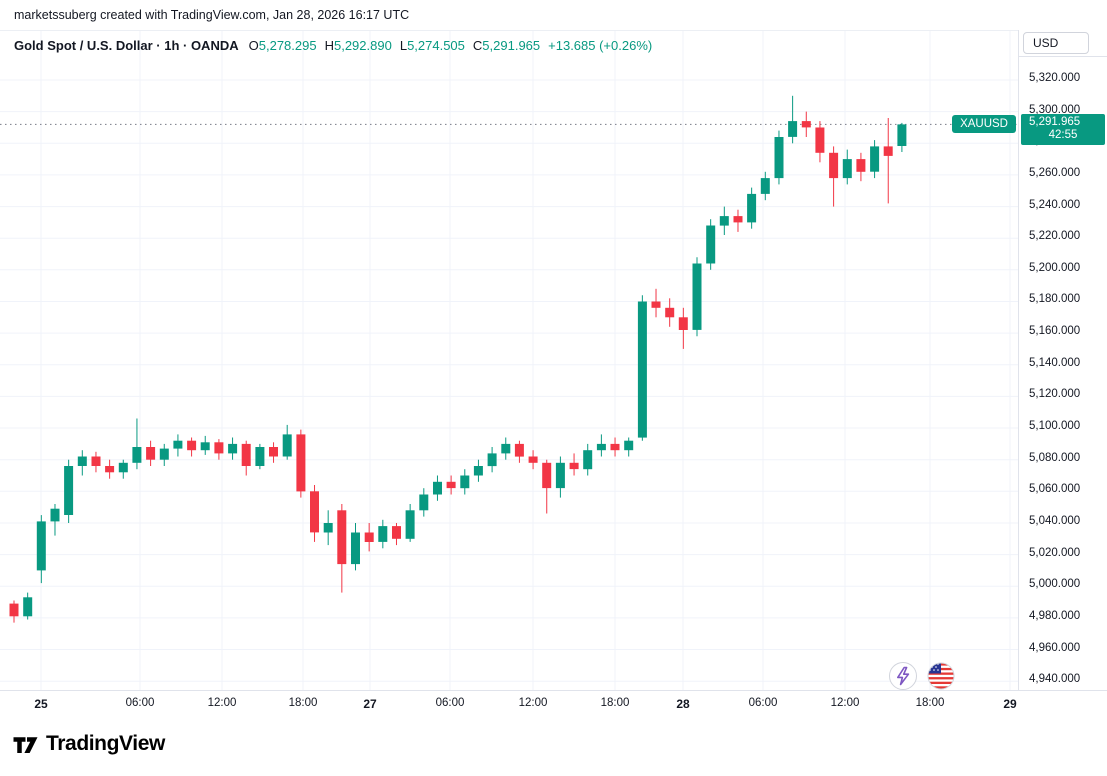 This screenshot has height=776, width=1107. Describe the element at coordinates (506, 45) in the screenshot. I see `ohlc-close: C5,291.965` at that location.